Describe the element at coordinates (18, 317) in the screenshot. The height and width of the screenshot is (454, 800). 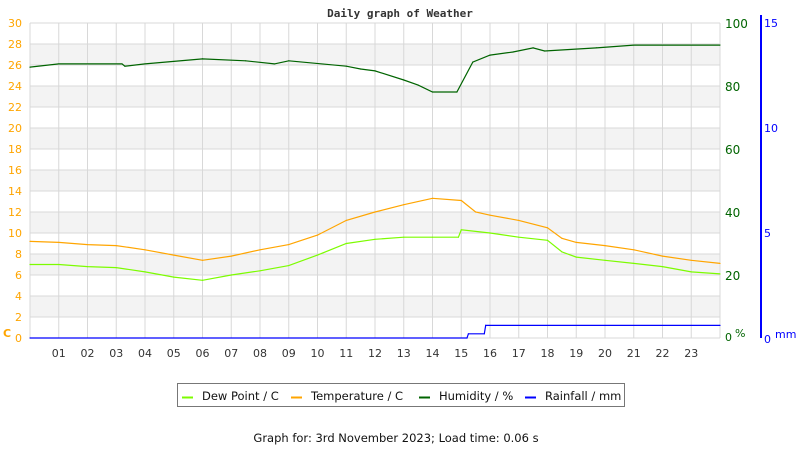
I see `left-tick-label: 2` at that location.